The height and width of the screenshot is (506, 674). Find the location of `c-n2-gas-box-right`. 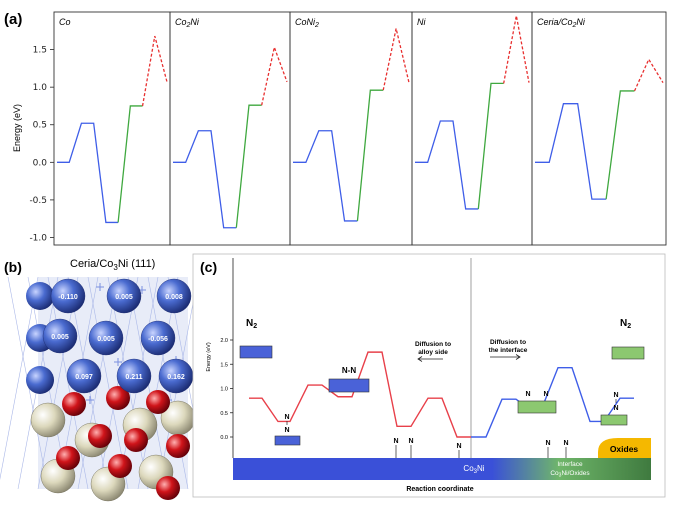

c-n2-gas-box-right is located at coordinates (628, 353).